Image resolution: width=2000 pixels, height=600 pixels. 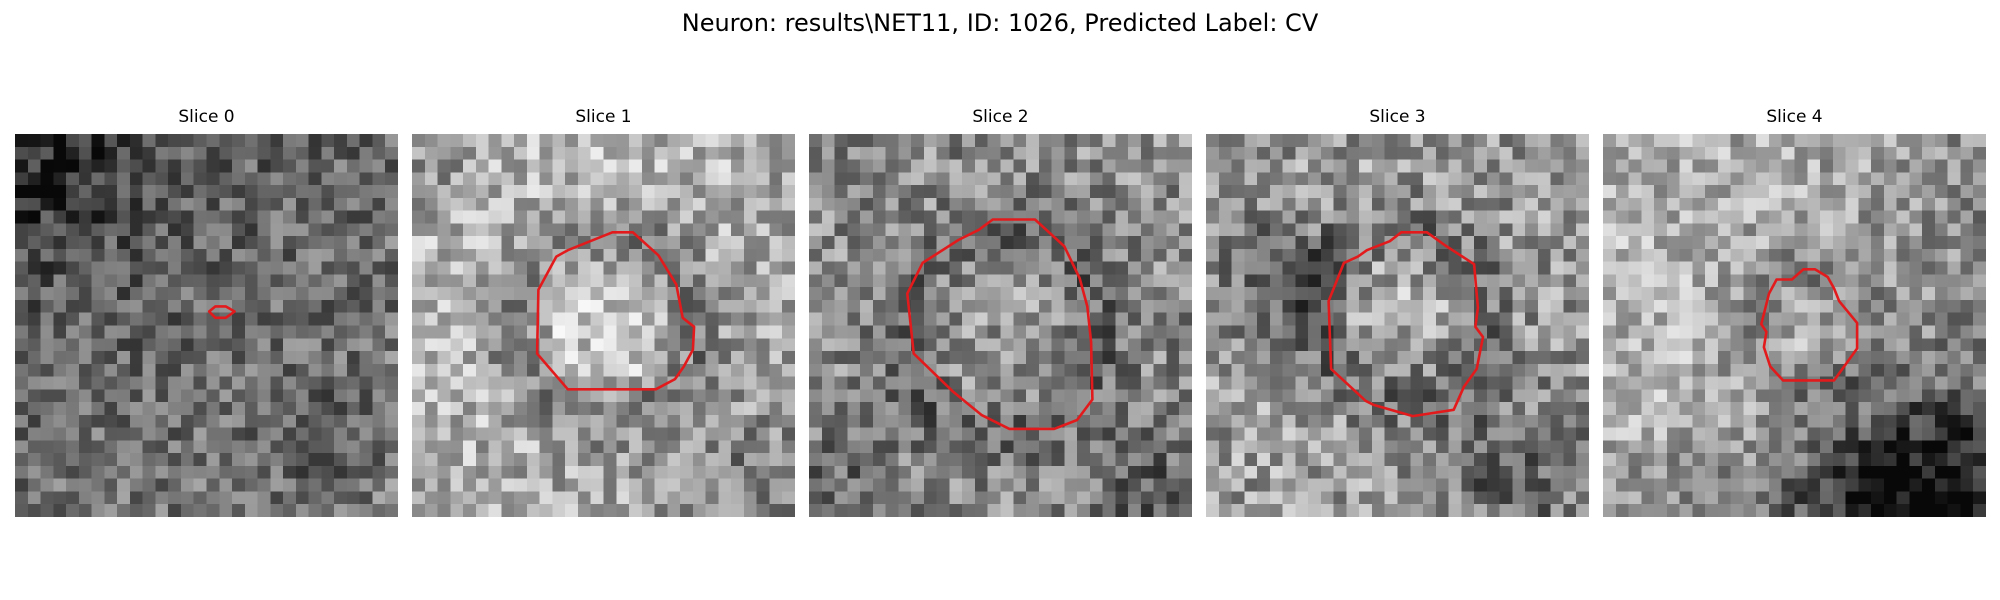 I want to click on slice-panel-0: Slice 0, so click(x=206, y=310).